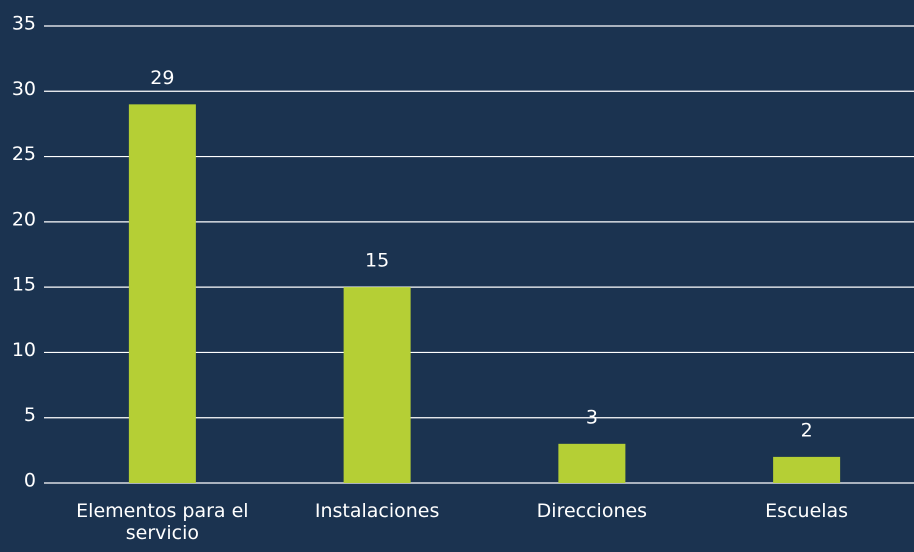 The height and width of the screenshot is (552, 914). What do you see at coordinates (377, 261) in the screenshot?
I see `data-label: 15` at bounding box center [377, 261].